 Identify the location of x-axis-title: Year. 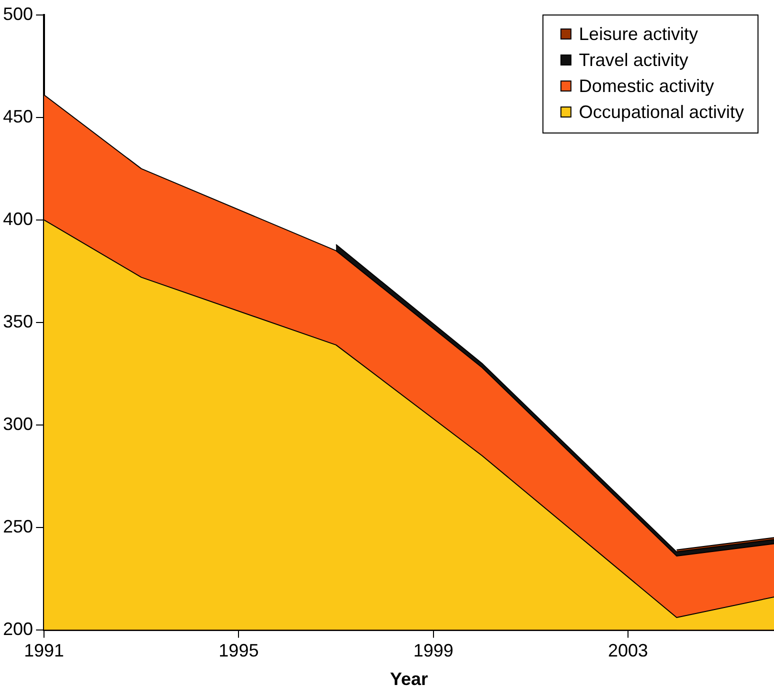
(409, 679).